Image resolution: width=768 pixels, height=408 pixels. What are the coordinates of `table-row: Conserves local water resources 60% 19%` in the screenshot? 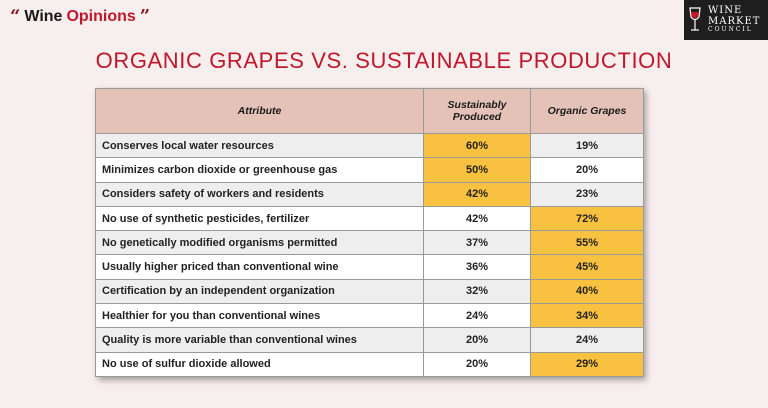 It's located at (369, 145).